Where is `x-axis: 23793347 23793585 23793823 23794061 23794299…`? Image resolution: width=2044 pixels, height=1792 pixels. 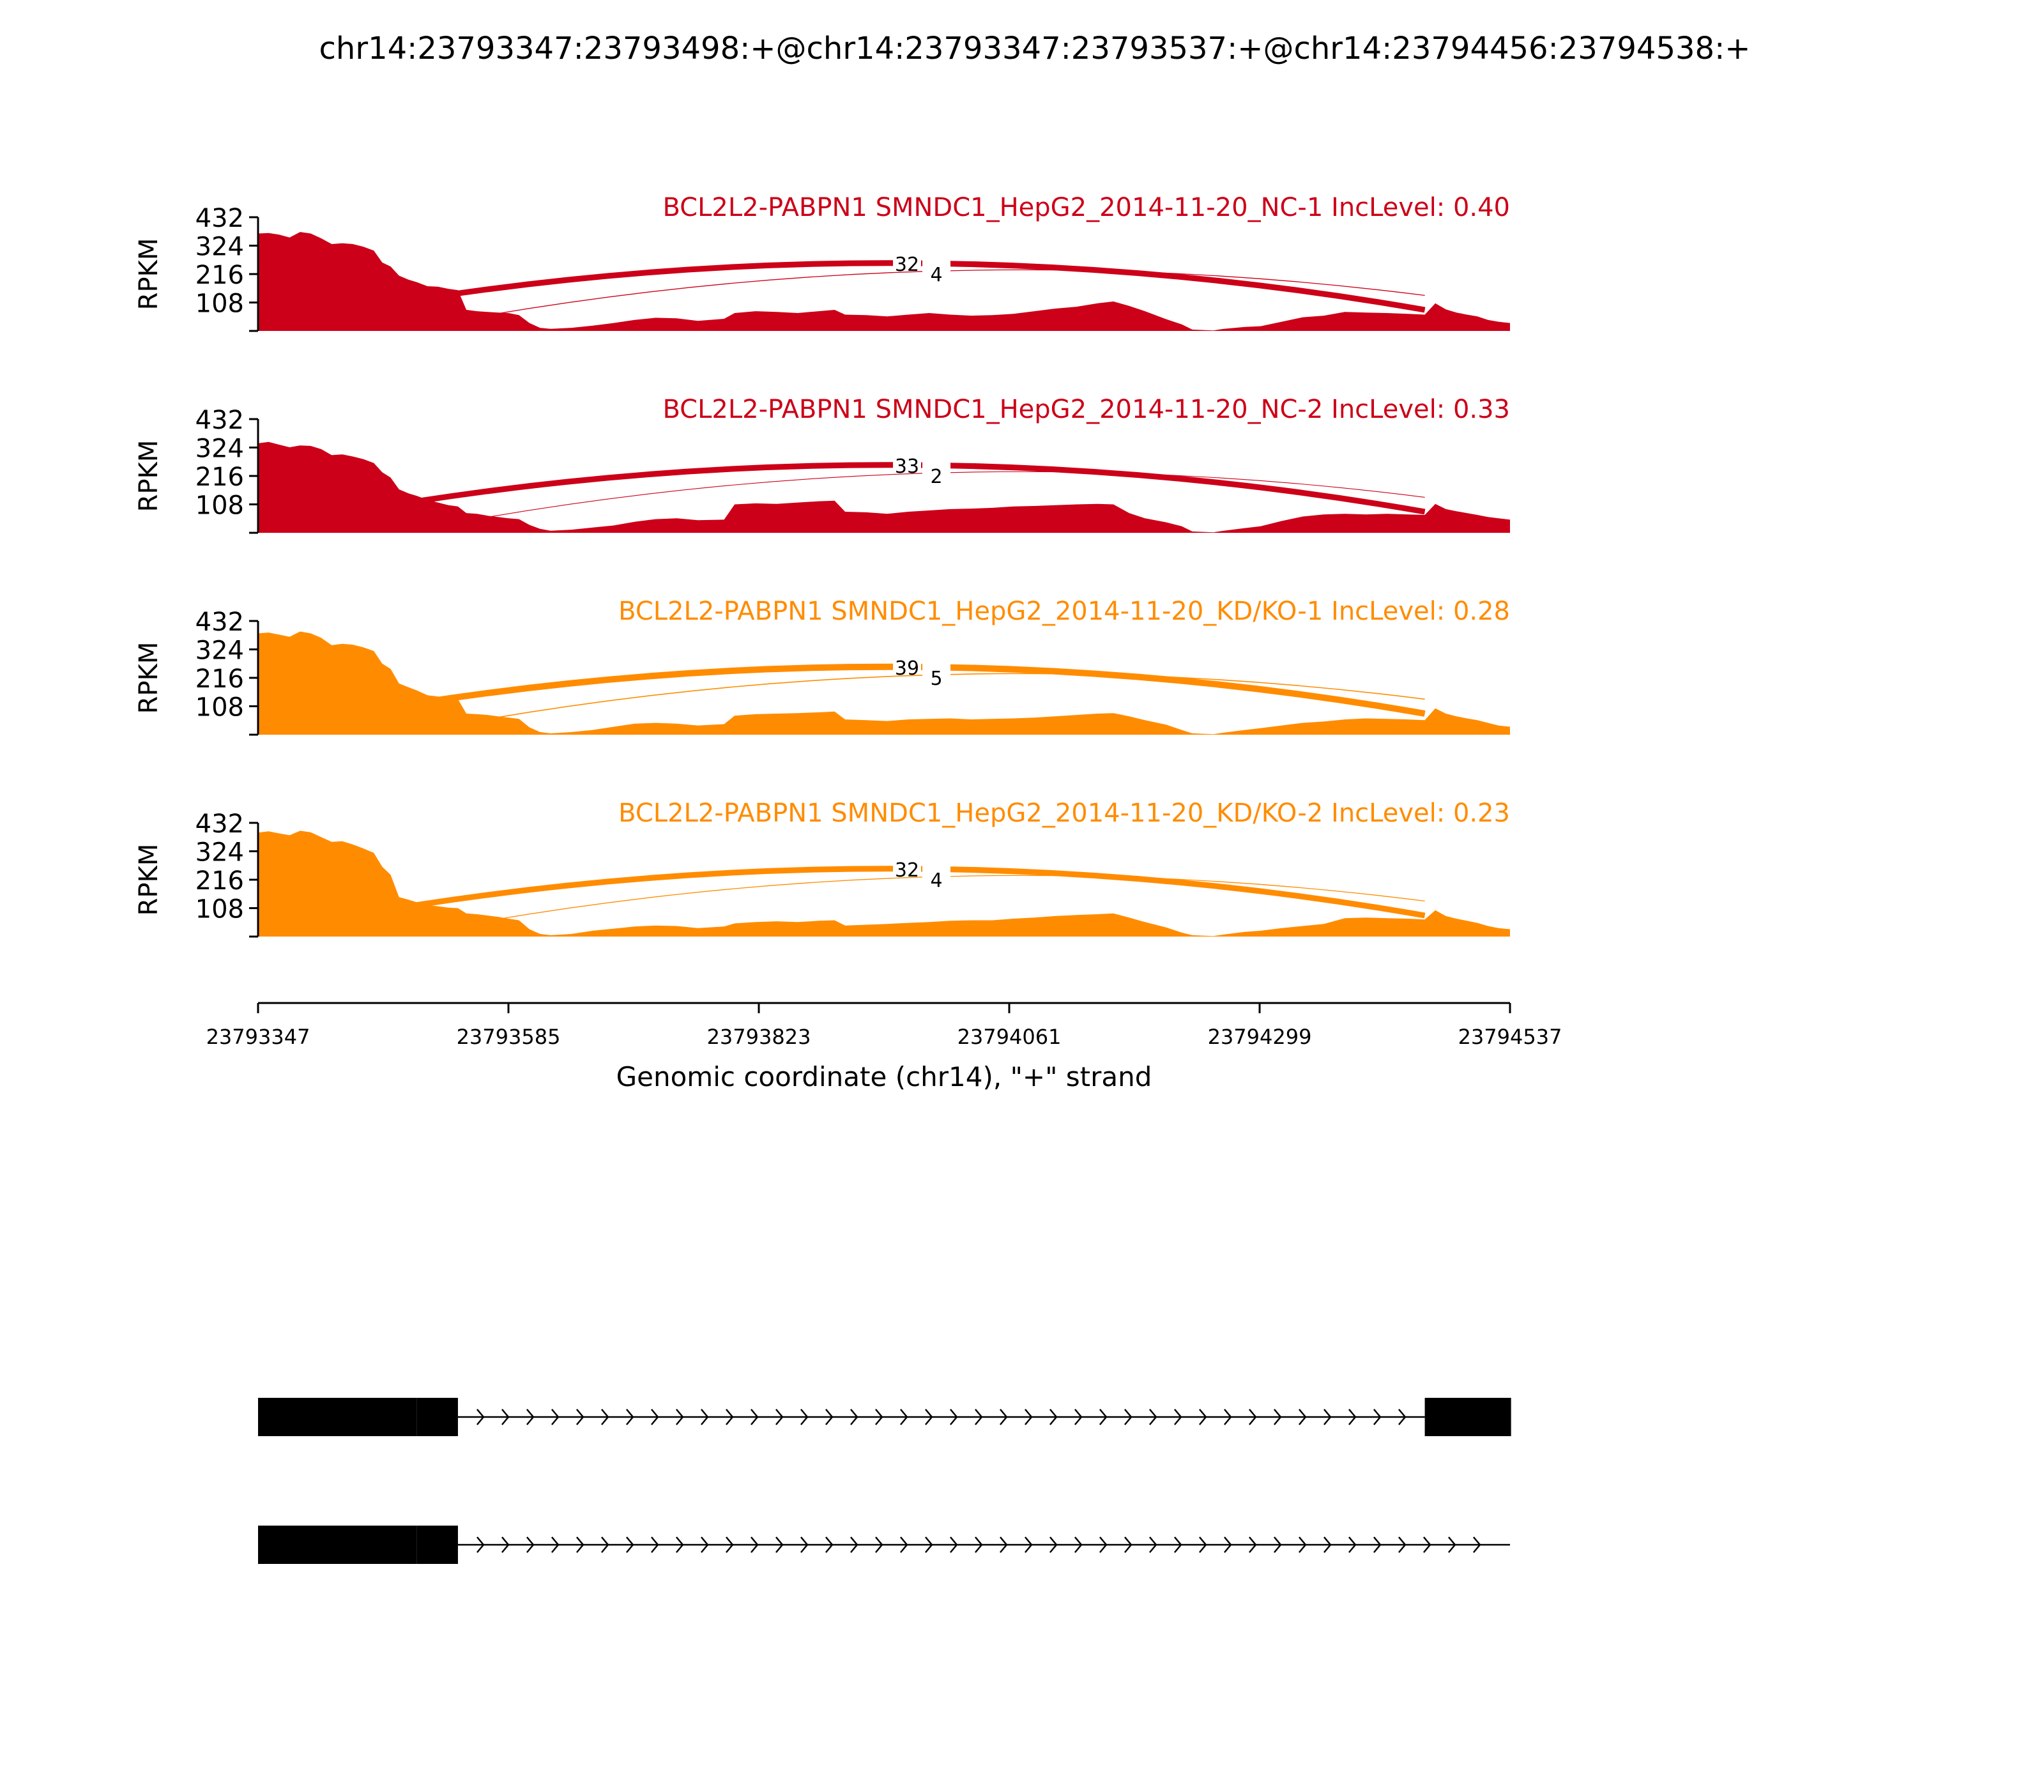 x-axis: 23793347 23793585 23793823 23794061 23794299… is located at coordinates (884, 1047).